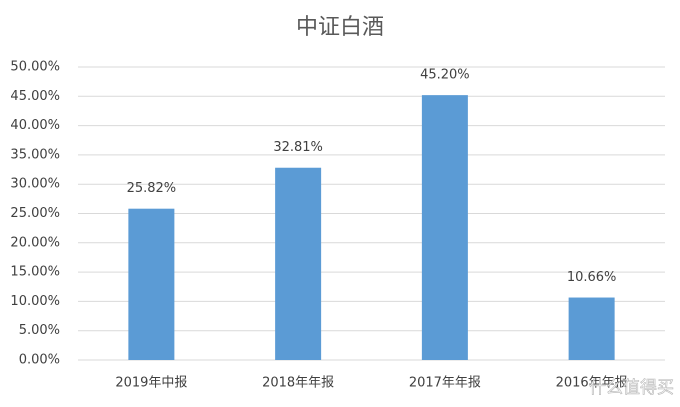 This screenshot has height=407, width=680. I want to click on y-tick-label: 45.00%, so click(35, 96).